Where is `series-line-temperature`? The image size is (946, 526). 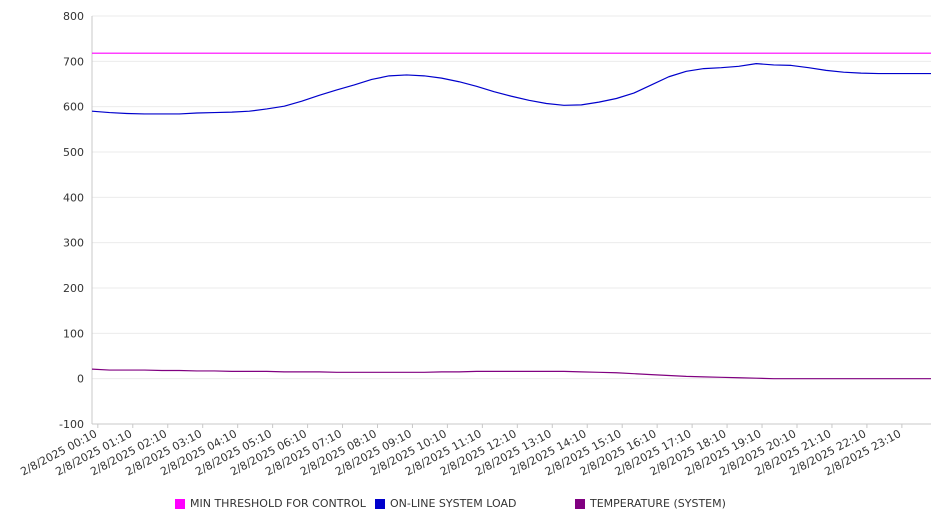 series-line-temperature is located at coordinates (511, 374).